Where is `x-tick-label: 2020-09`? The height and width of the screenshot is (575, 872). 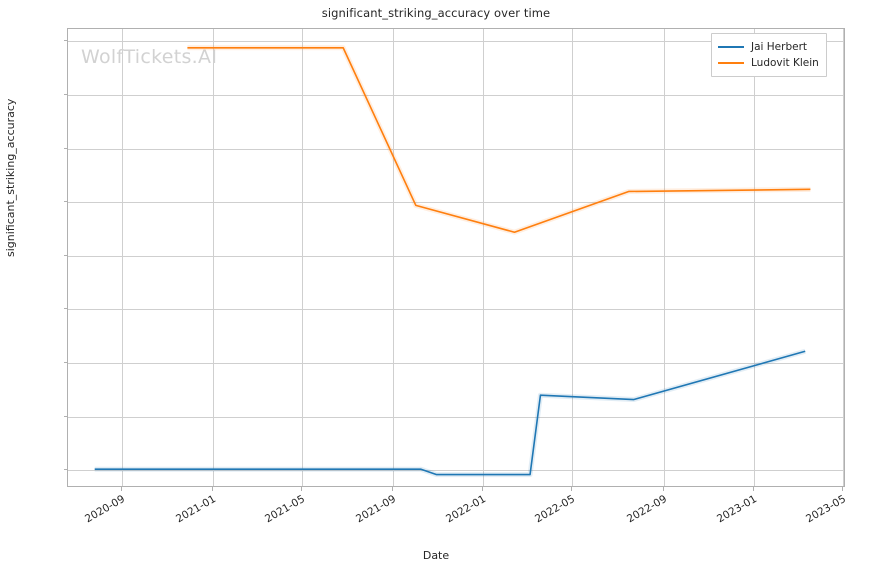
x-tick-label: 2020-09 is located at coordinates (105, 509).